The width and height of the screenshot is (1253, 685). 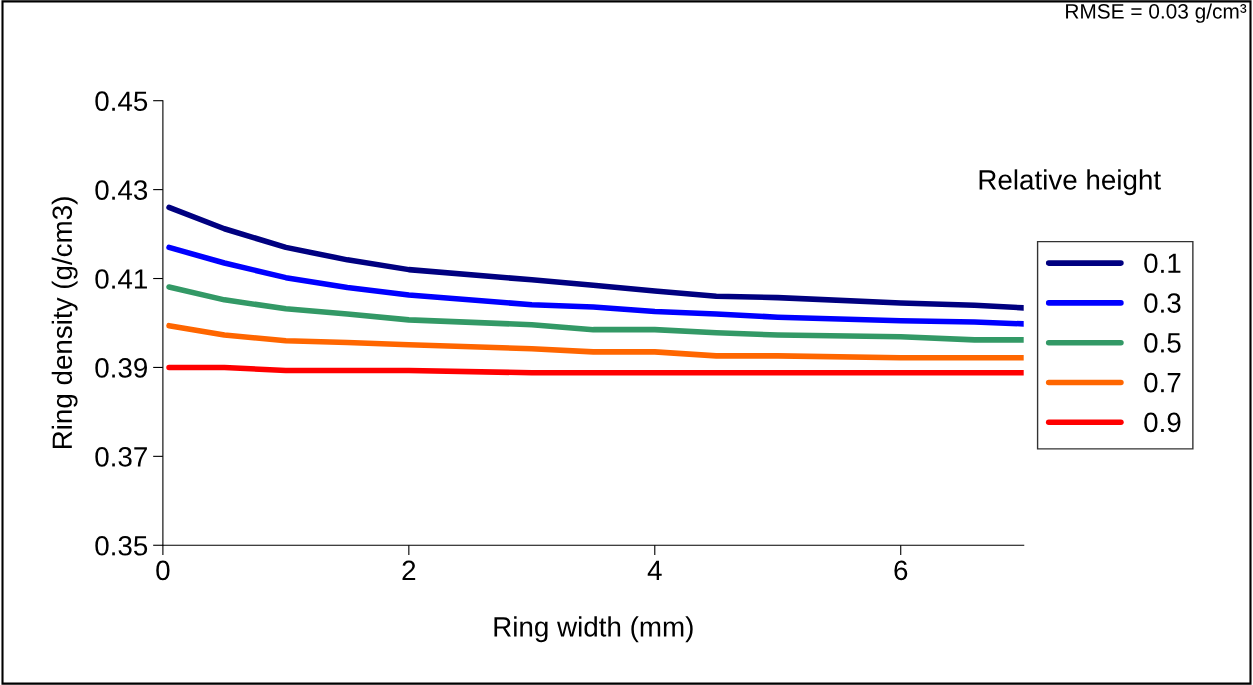 What do you see at coordinates (64, 323) in the screenshot?
I see `y-axis-title: Ring density (g/cm3)` at bounding box center [64, 323].